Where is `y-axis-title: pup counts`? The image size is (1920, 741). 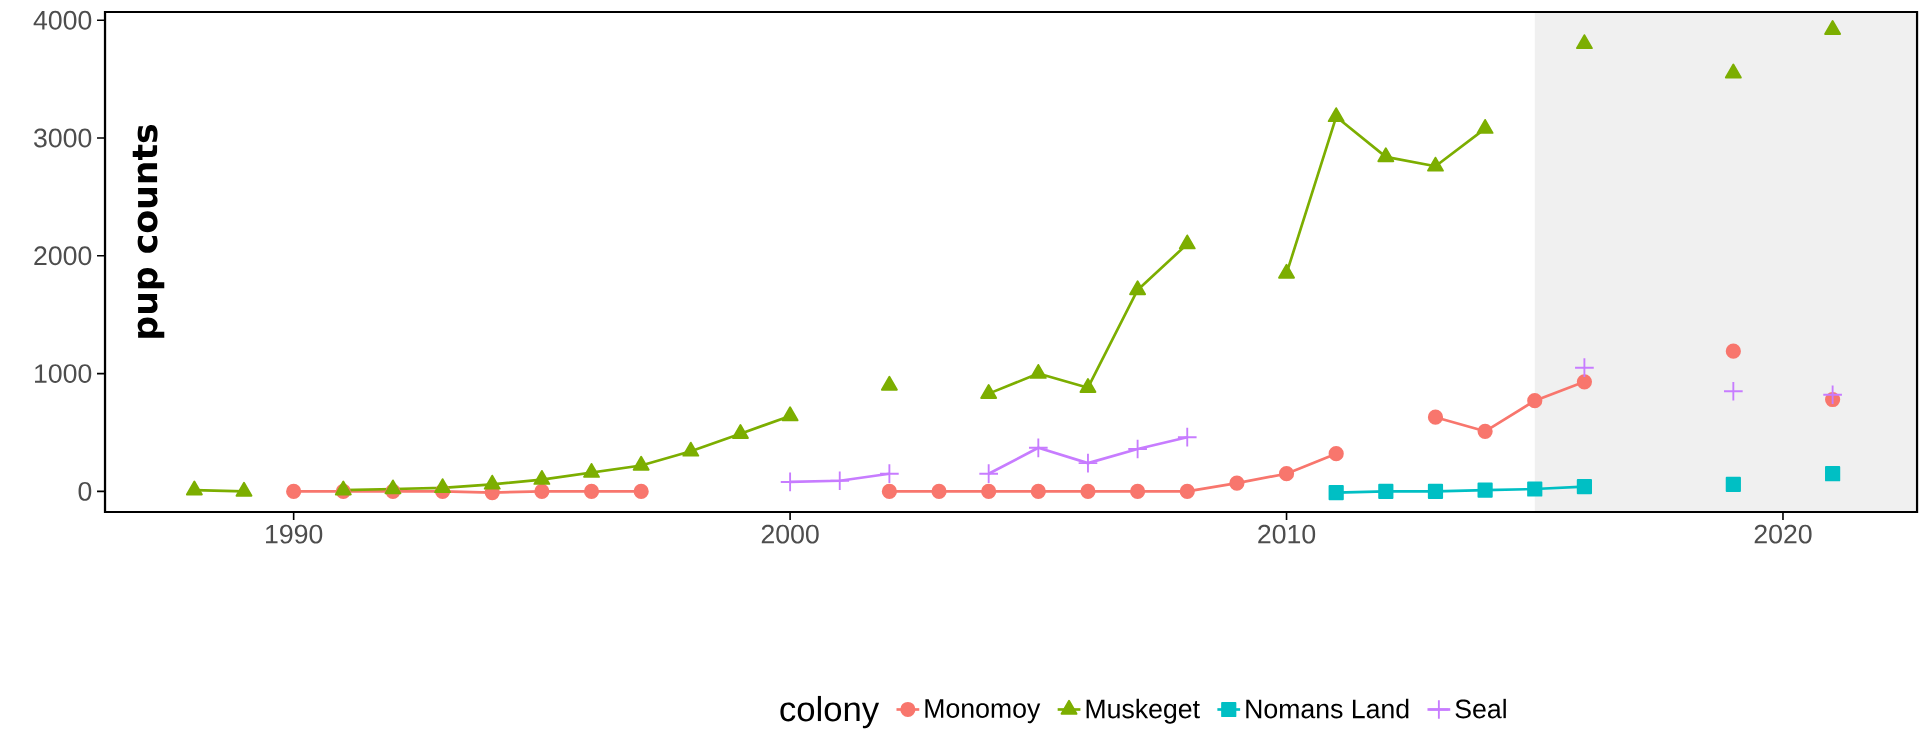 y-axis-title: pup counts is located at coordinates (148, 231).